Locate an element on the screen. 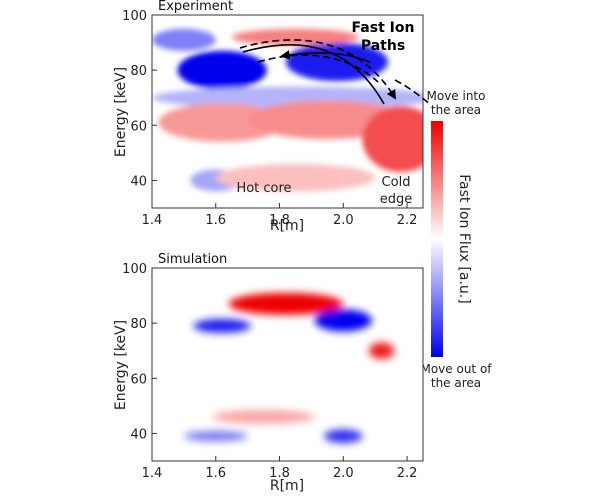 Image resolution: width=600 pixels, height=500 pixels. x-tick-label-0-2: 1.8 is located at coordinates (279, 220).